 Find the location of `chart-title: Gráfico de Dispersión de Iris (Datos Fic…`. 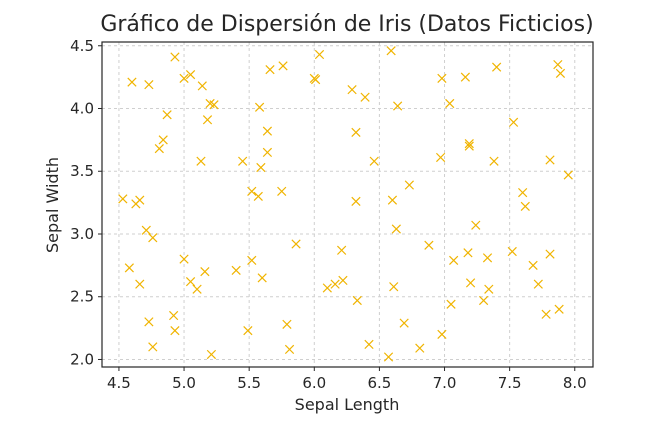

chart-title: Gráfico de Dispersión de Iris (Datos Fic… is located at coordinates (346, 24).